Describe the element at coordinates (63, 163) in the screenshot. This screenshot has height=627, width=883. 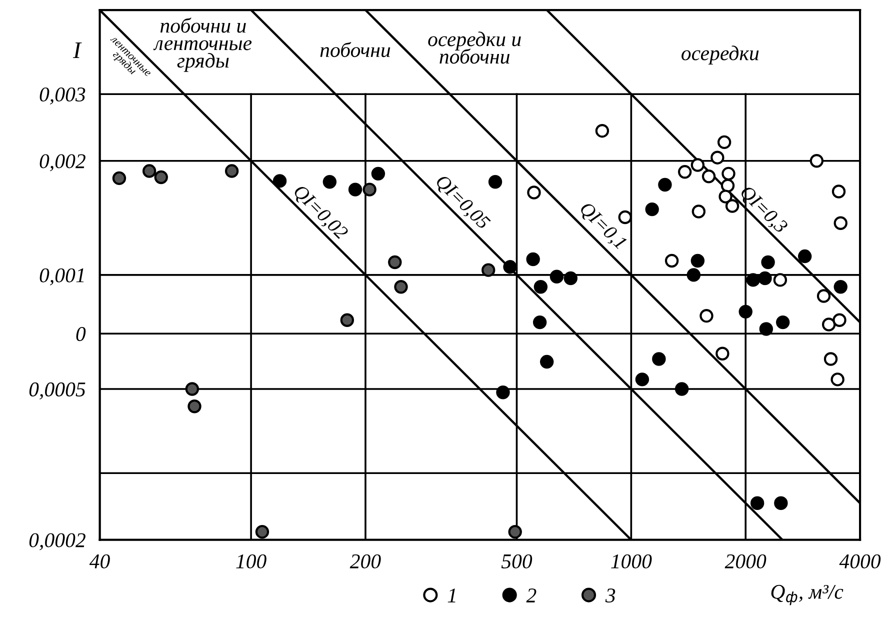
I see `y-tick-label: 0,002` at that location.